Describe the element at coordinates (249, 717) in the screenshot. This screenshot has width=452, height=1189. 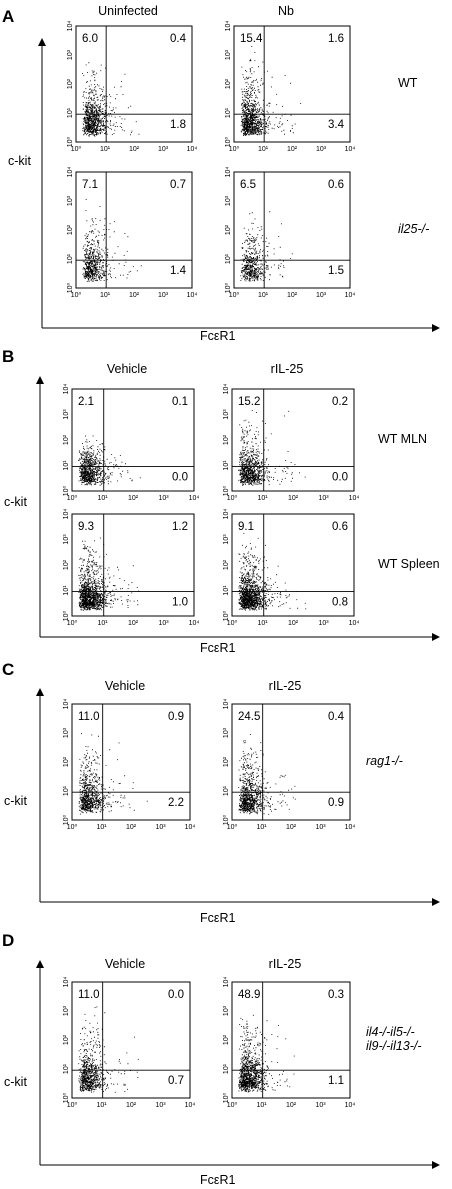
I see `quadrant-upper-left: 24.5` at that location.